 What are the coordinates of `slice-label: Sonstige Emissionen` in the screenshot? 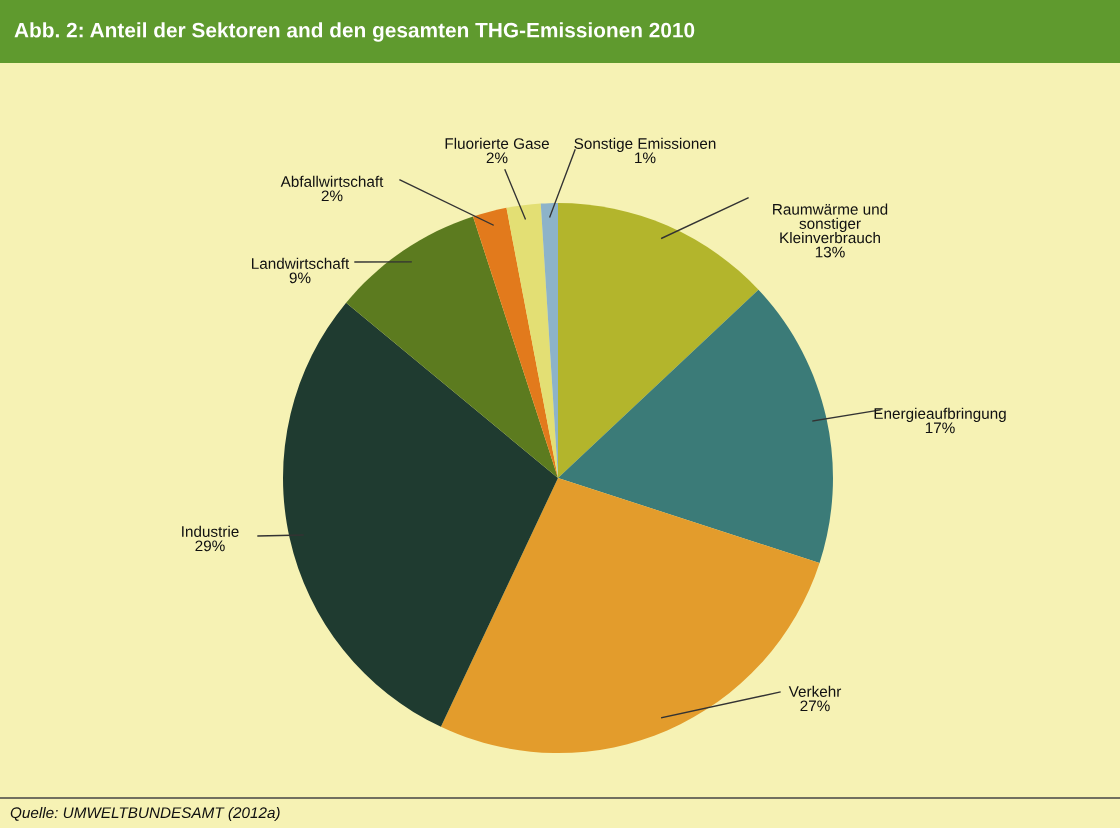 It's located at (645, 144).